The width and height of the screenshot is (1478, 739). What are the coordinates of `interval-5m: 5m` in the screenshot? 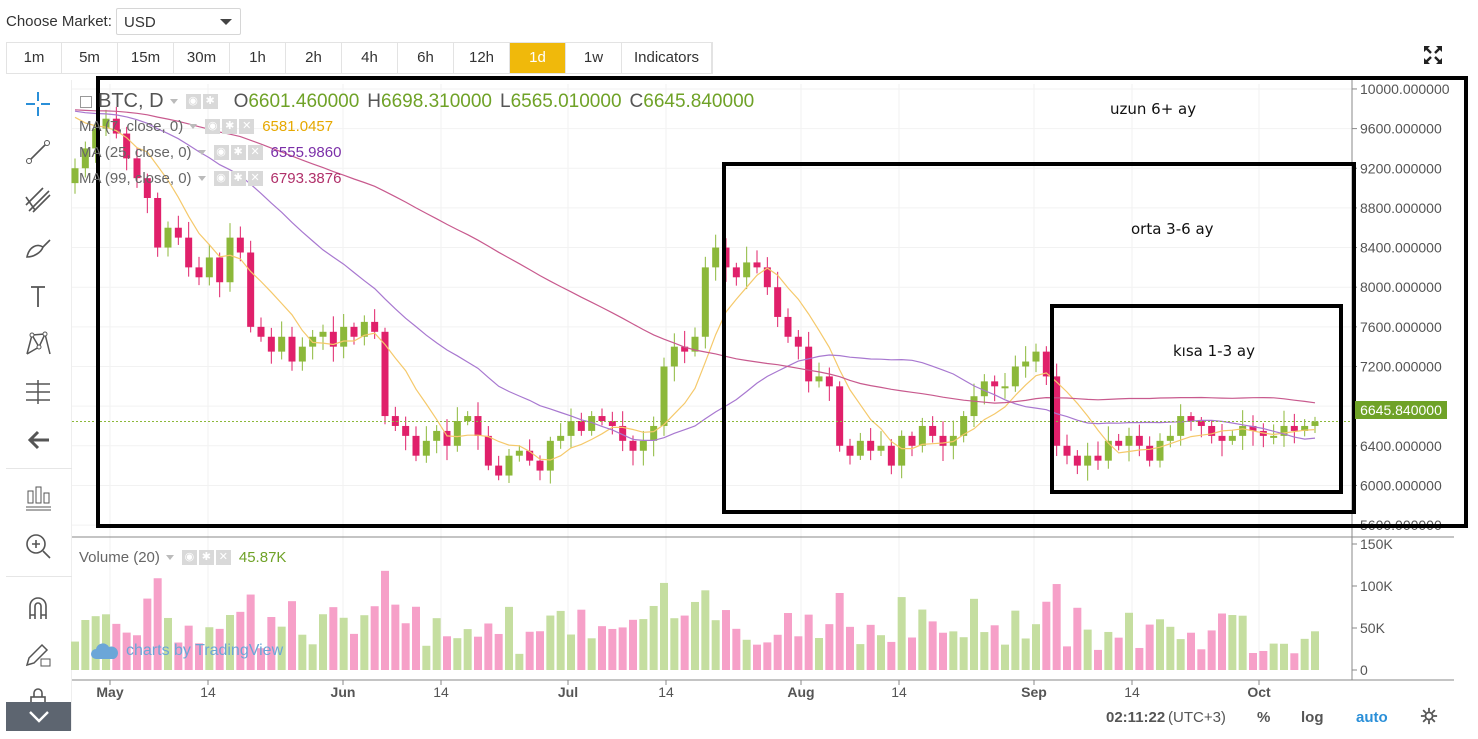 It's located at (90, 58).